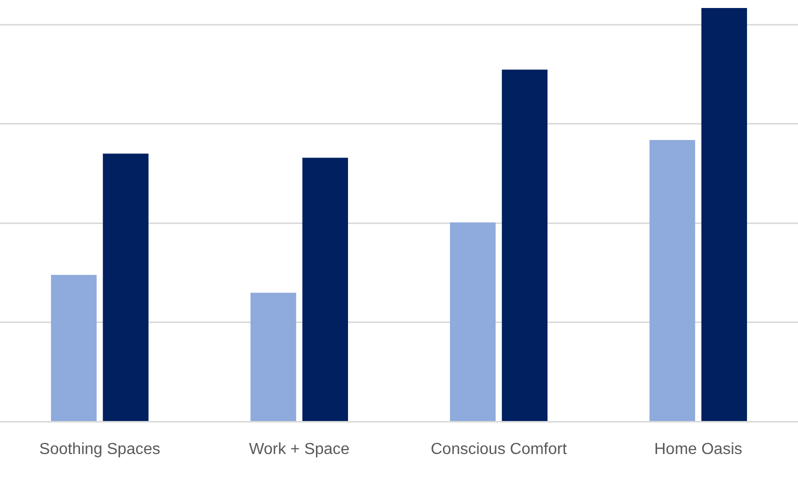 Image resolution: width=798 pixels, height=477 pixels. What do you see at coordinates (299, 449) in the screenshot?
I see `x-tick-label: Work + Space` at bounding box center [299, 449].